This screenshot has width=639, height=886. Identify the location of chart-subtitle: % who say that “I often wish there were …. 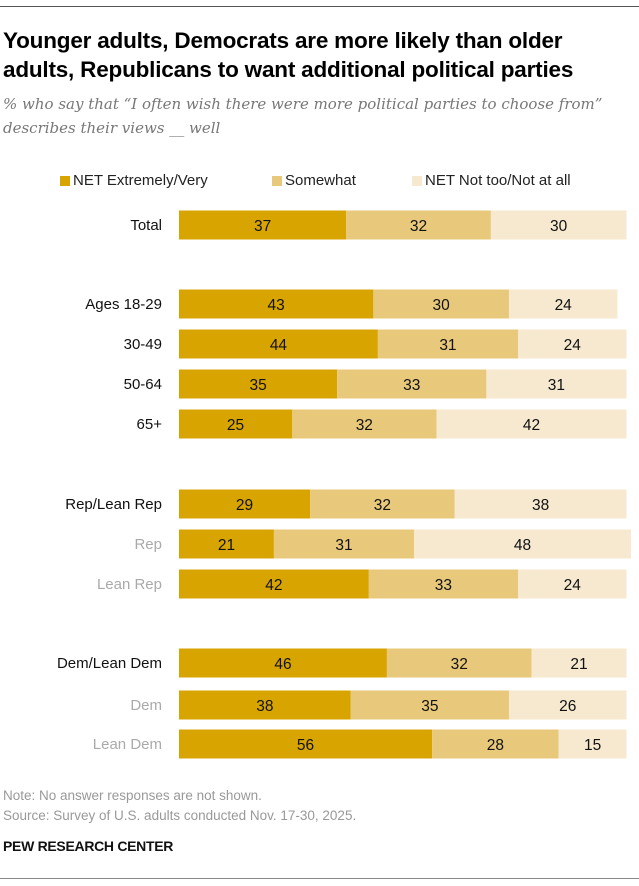
(303, 116).